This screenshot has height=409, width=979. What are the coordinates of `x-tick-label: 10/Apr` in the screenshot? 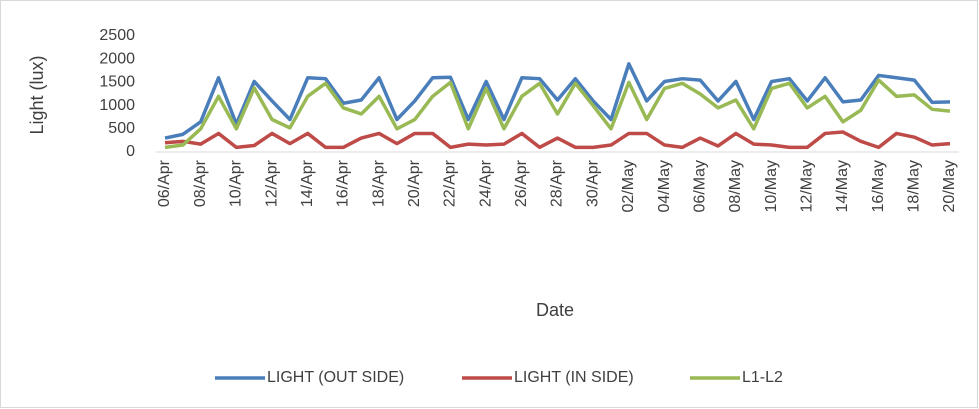 It's located at (236, 183).